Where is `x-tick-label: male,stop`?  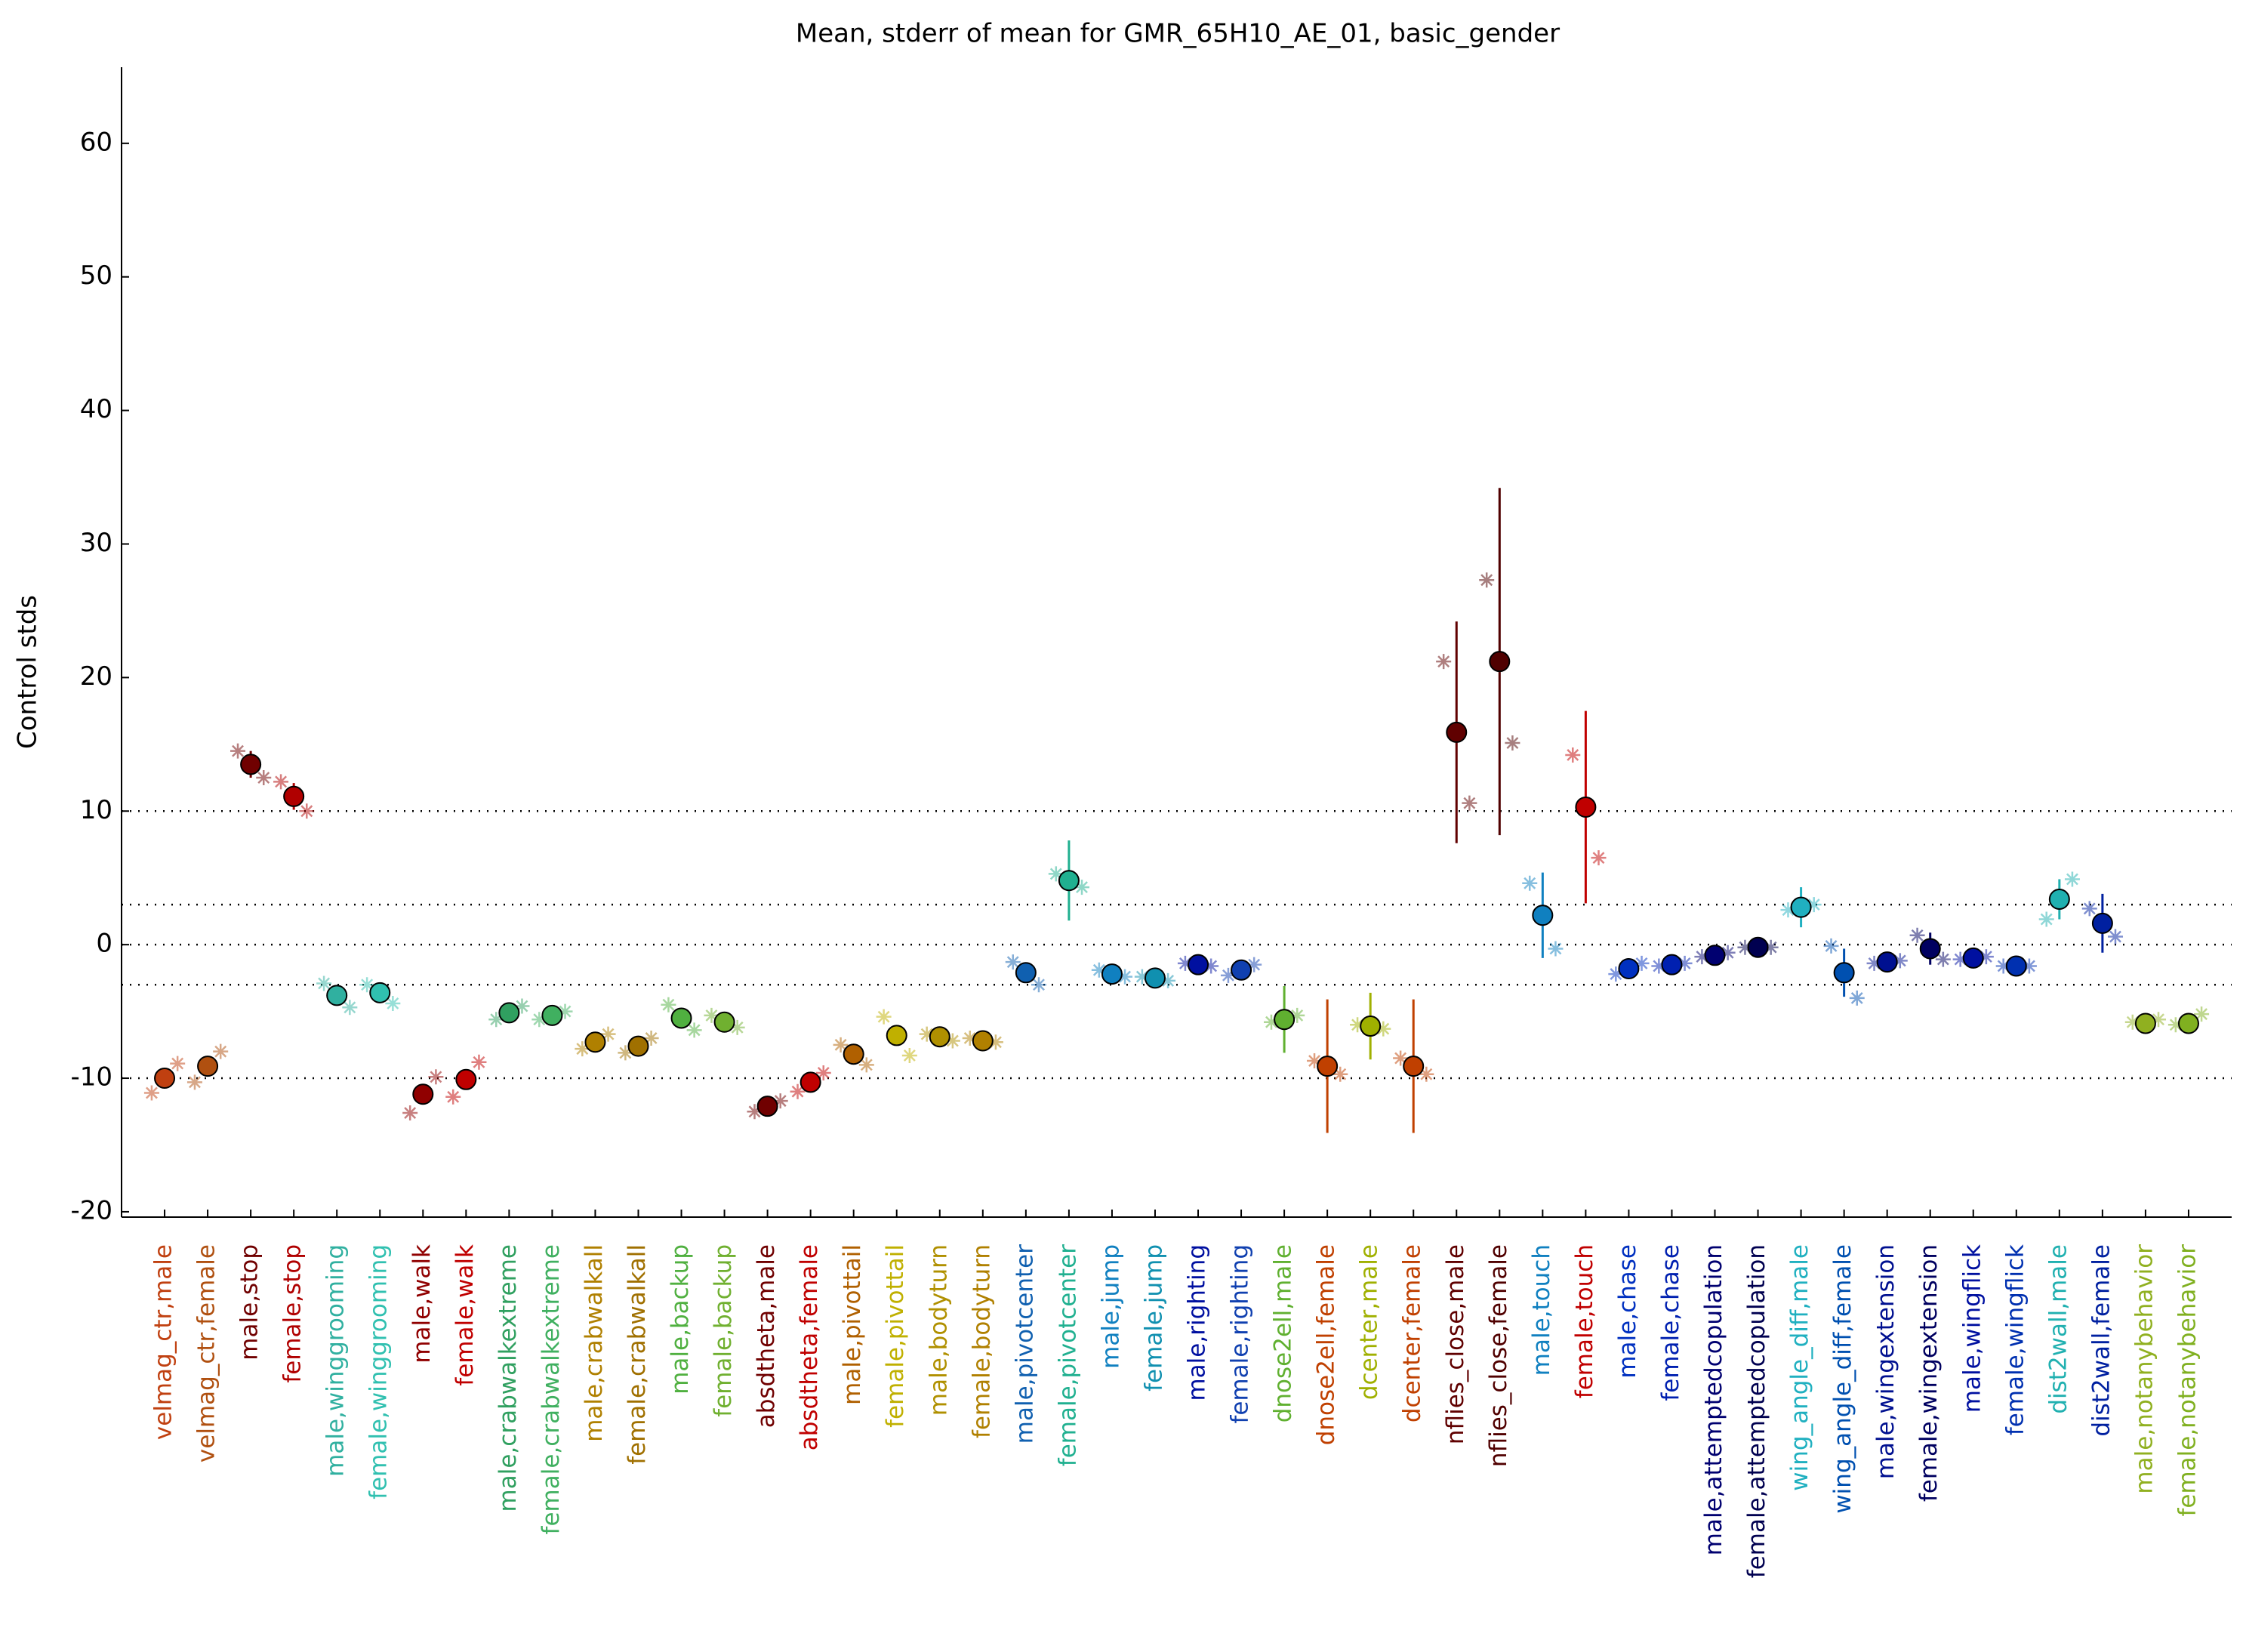
x-tick-label: male,stop is located at coordinates (250, 1303).